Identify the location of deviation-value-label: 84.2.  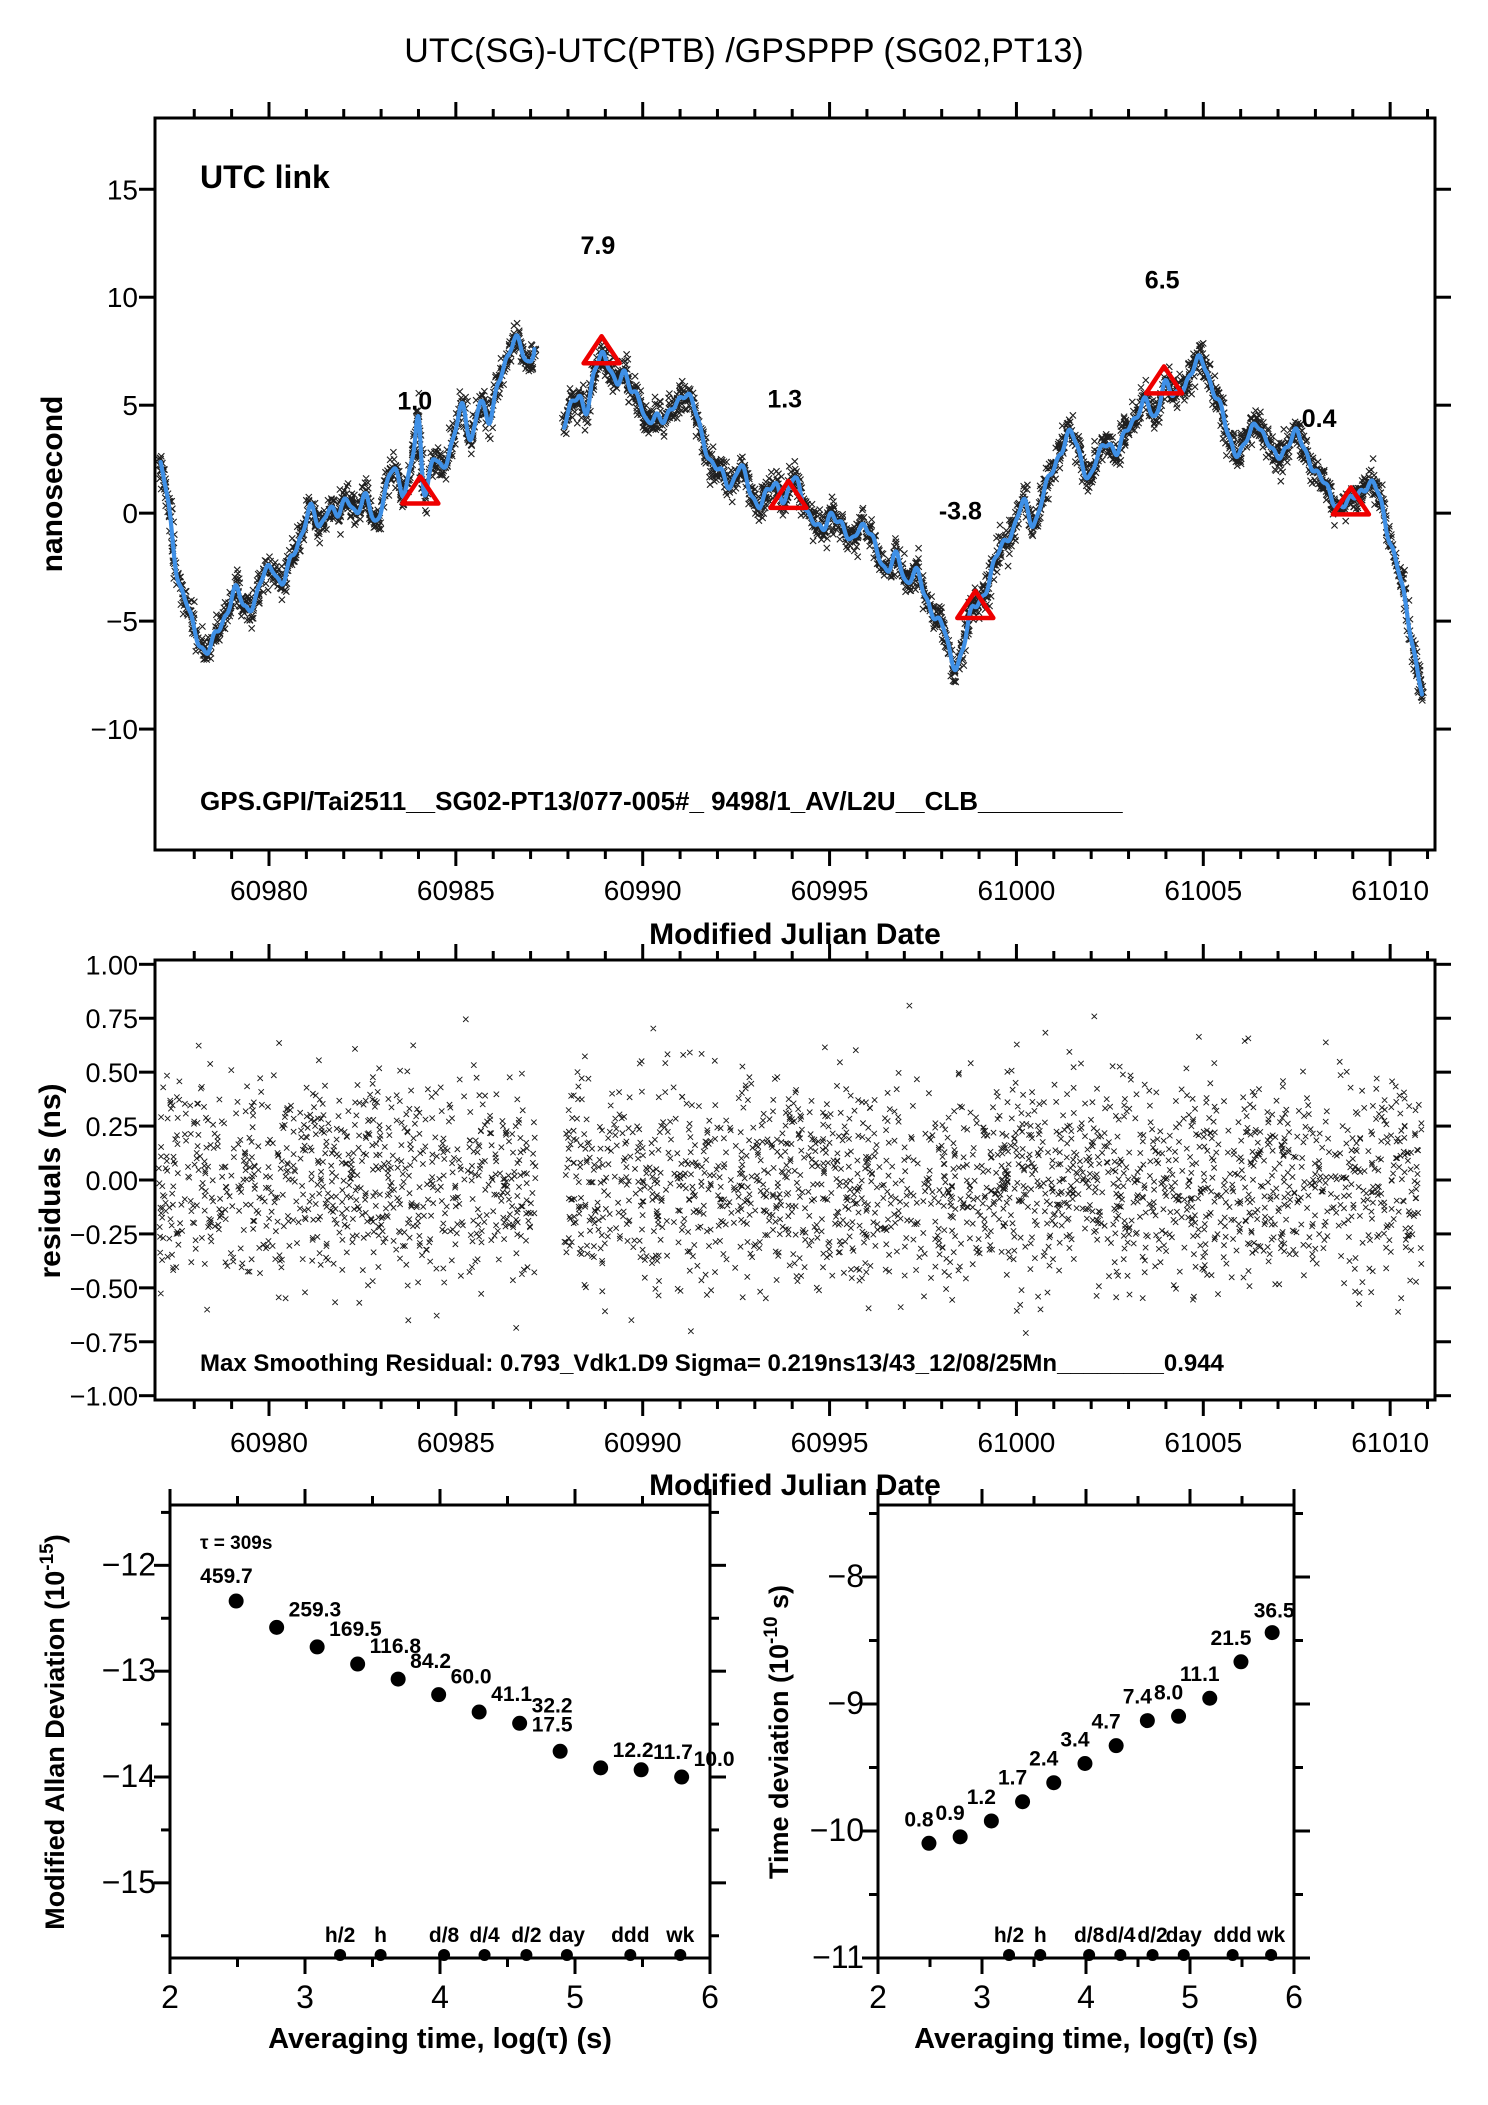
(430, 1661).